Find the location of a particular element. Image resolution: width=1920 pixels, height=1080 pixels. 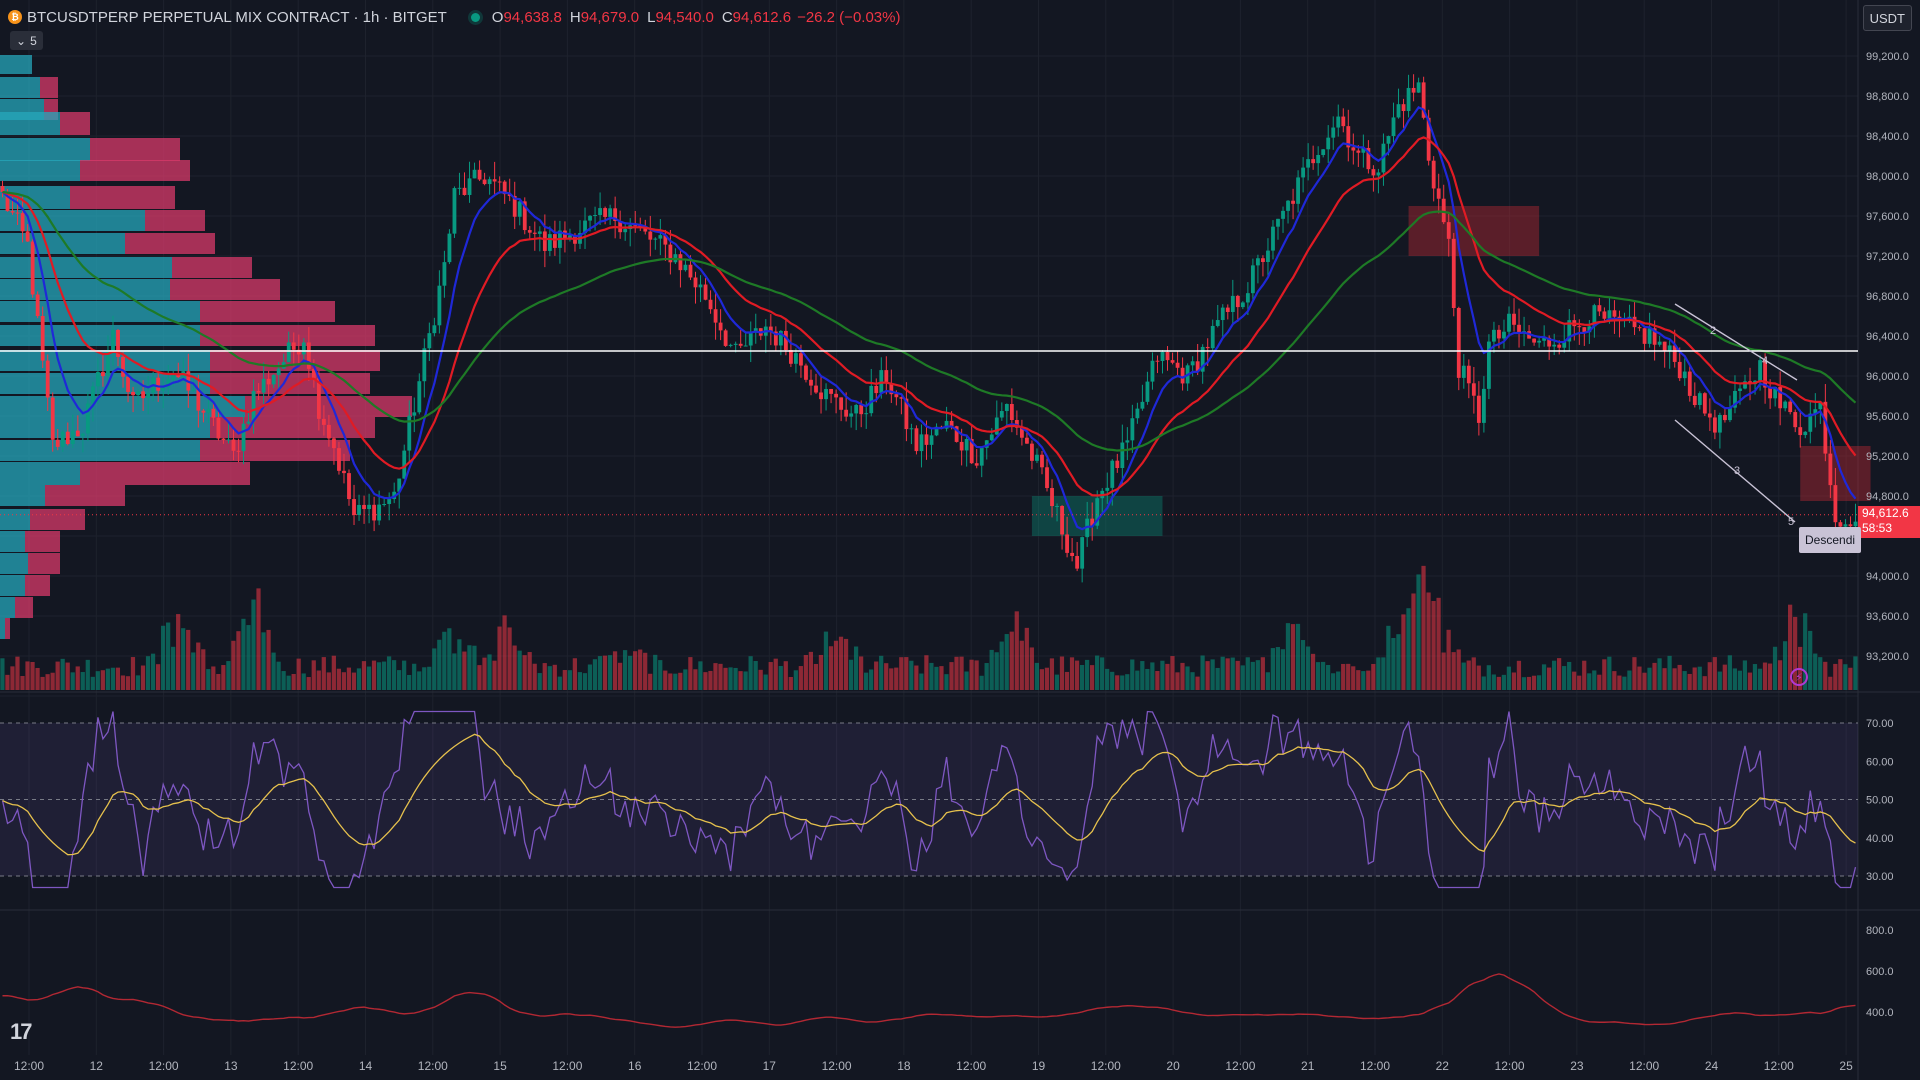

time-tick: 16 is located at coordinates (635, 1066).